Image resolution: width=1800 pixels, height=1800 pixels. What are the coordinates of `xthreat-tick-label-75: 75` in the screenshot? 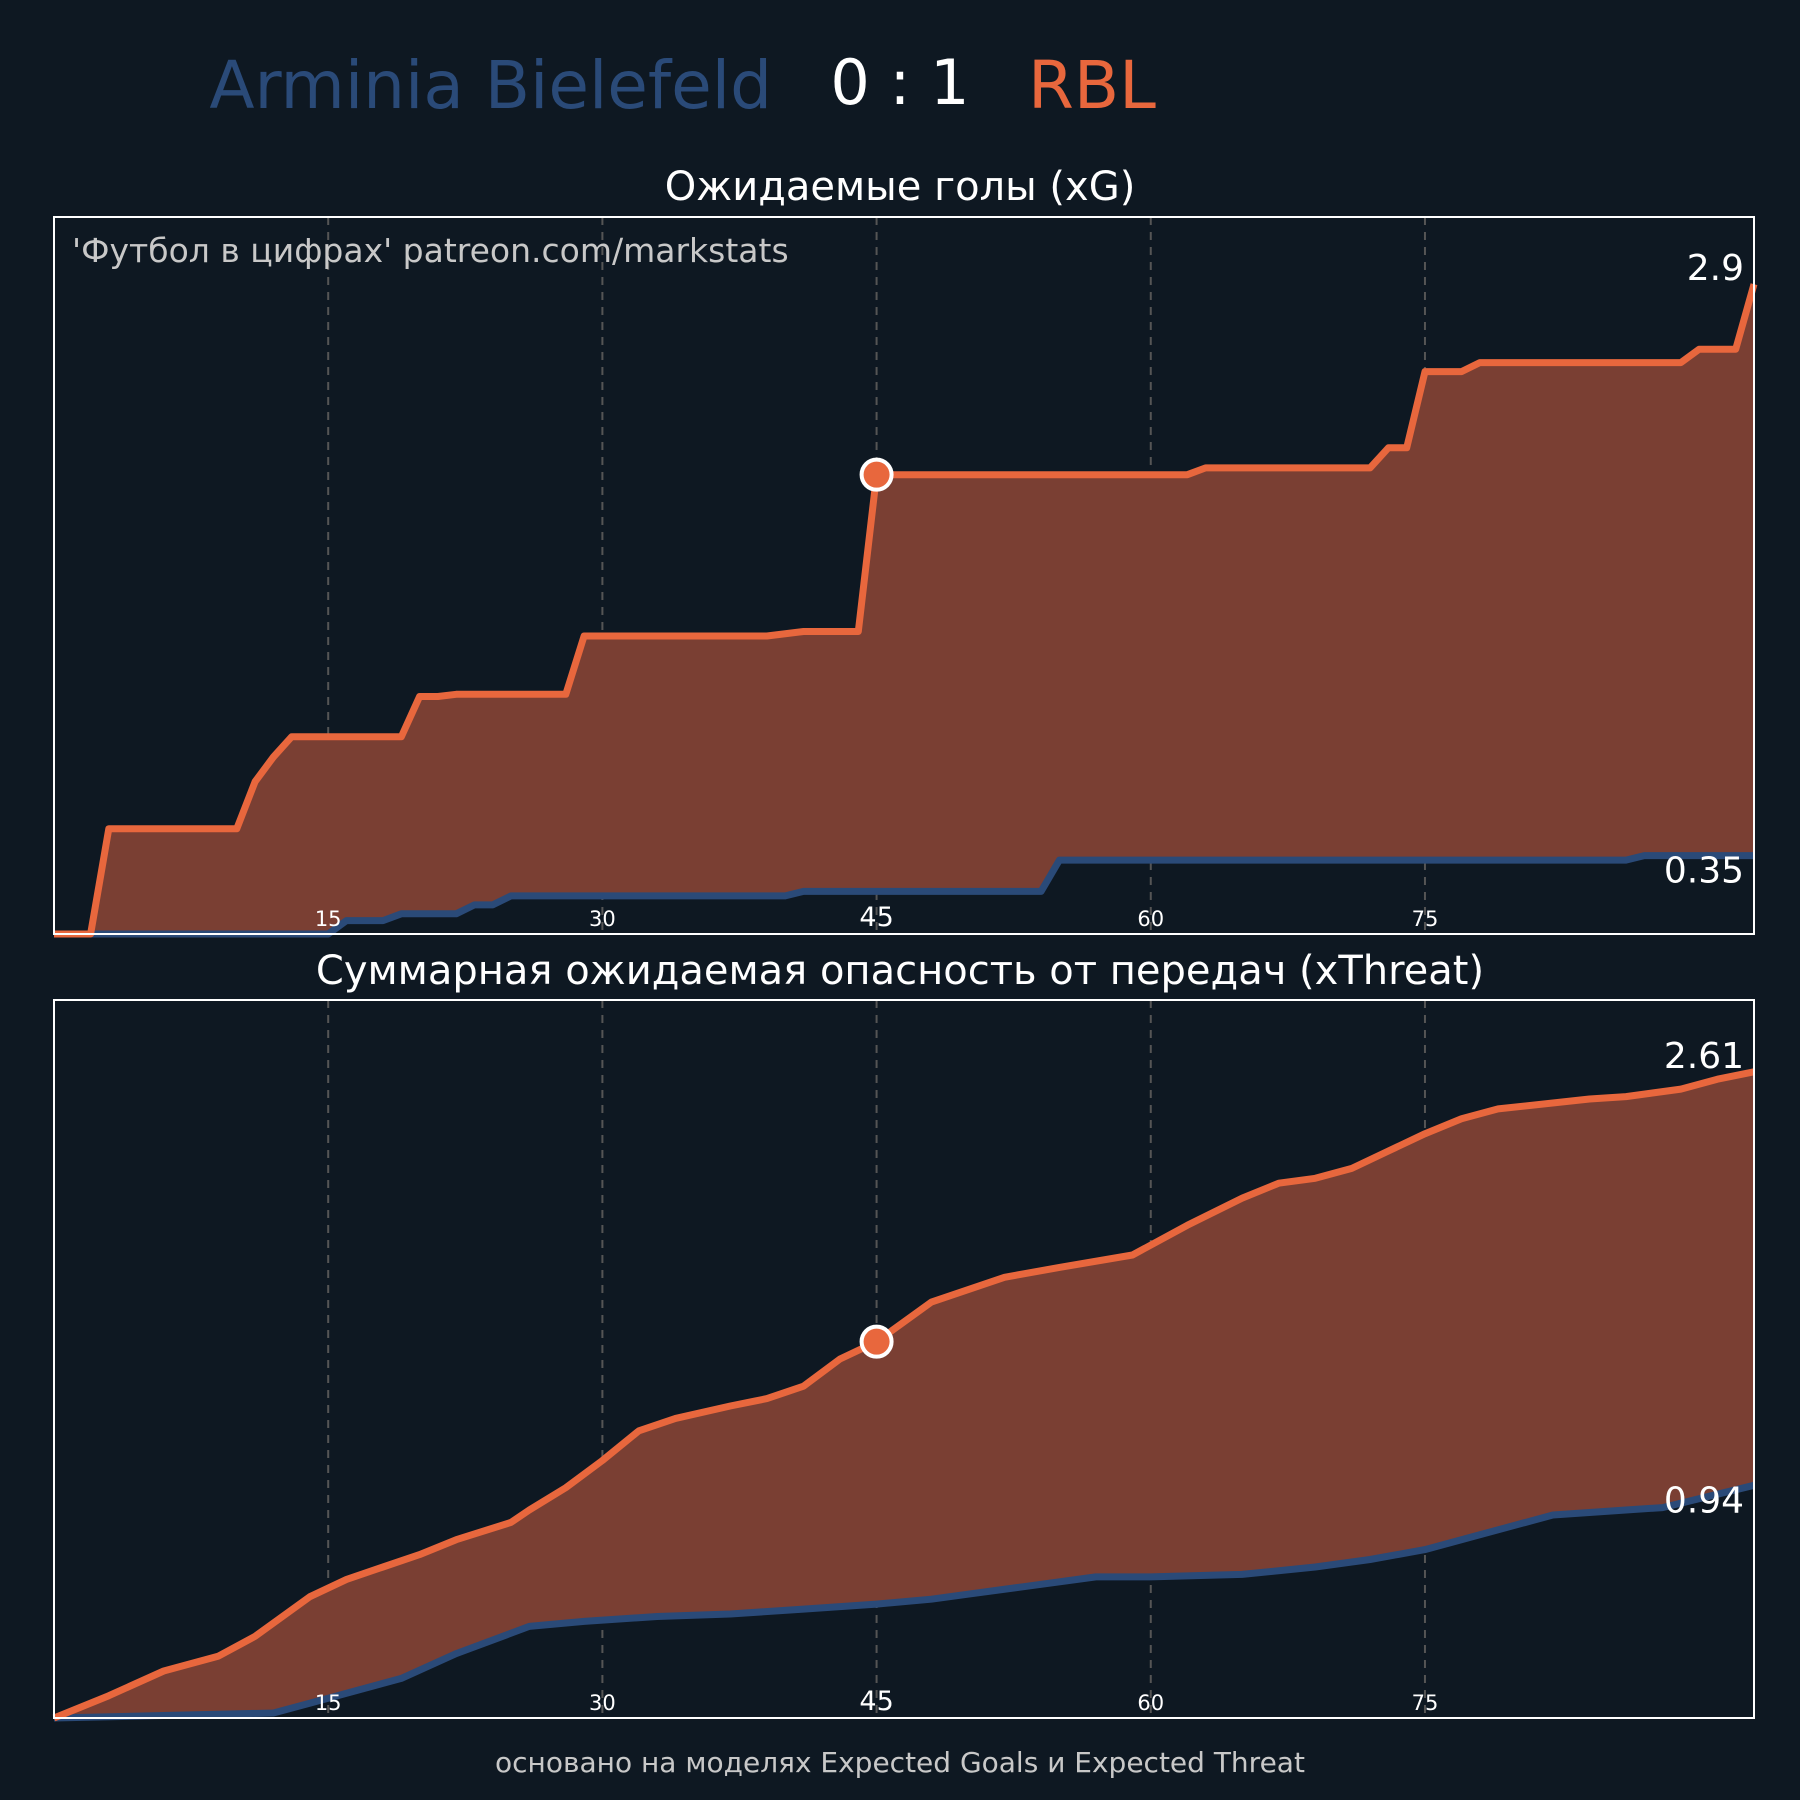 It's located at (1425, 1703).